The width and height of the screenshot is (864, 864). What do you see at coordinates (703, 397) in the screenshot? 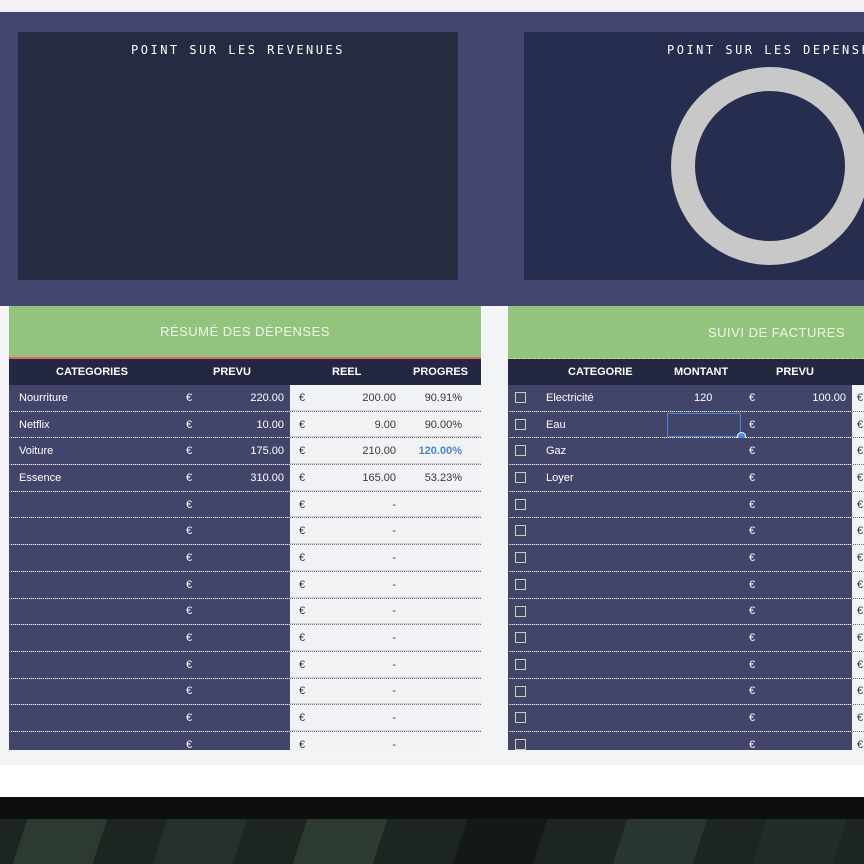
I see `bill-amount-cell: 120` at bounding box center [703, 397].